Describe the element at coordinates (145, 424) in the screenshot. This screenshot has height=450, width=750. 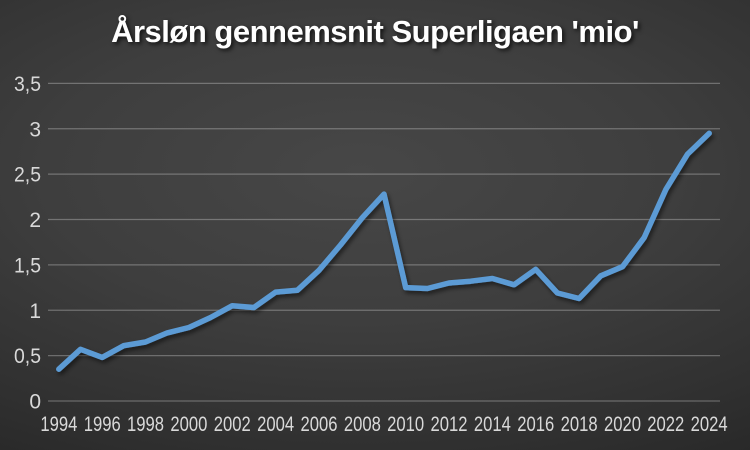
I see `x-tick-label: 1998` at that location.